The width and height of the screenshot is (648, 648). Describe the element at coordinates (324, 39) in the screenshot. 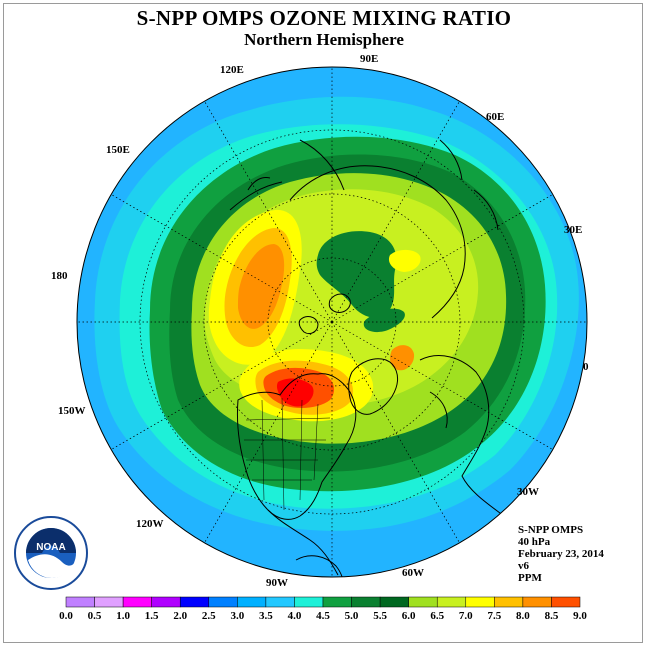

I see `map-subtitle: Northern Hemisphere` at that location.